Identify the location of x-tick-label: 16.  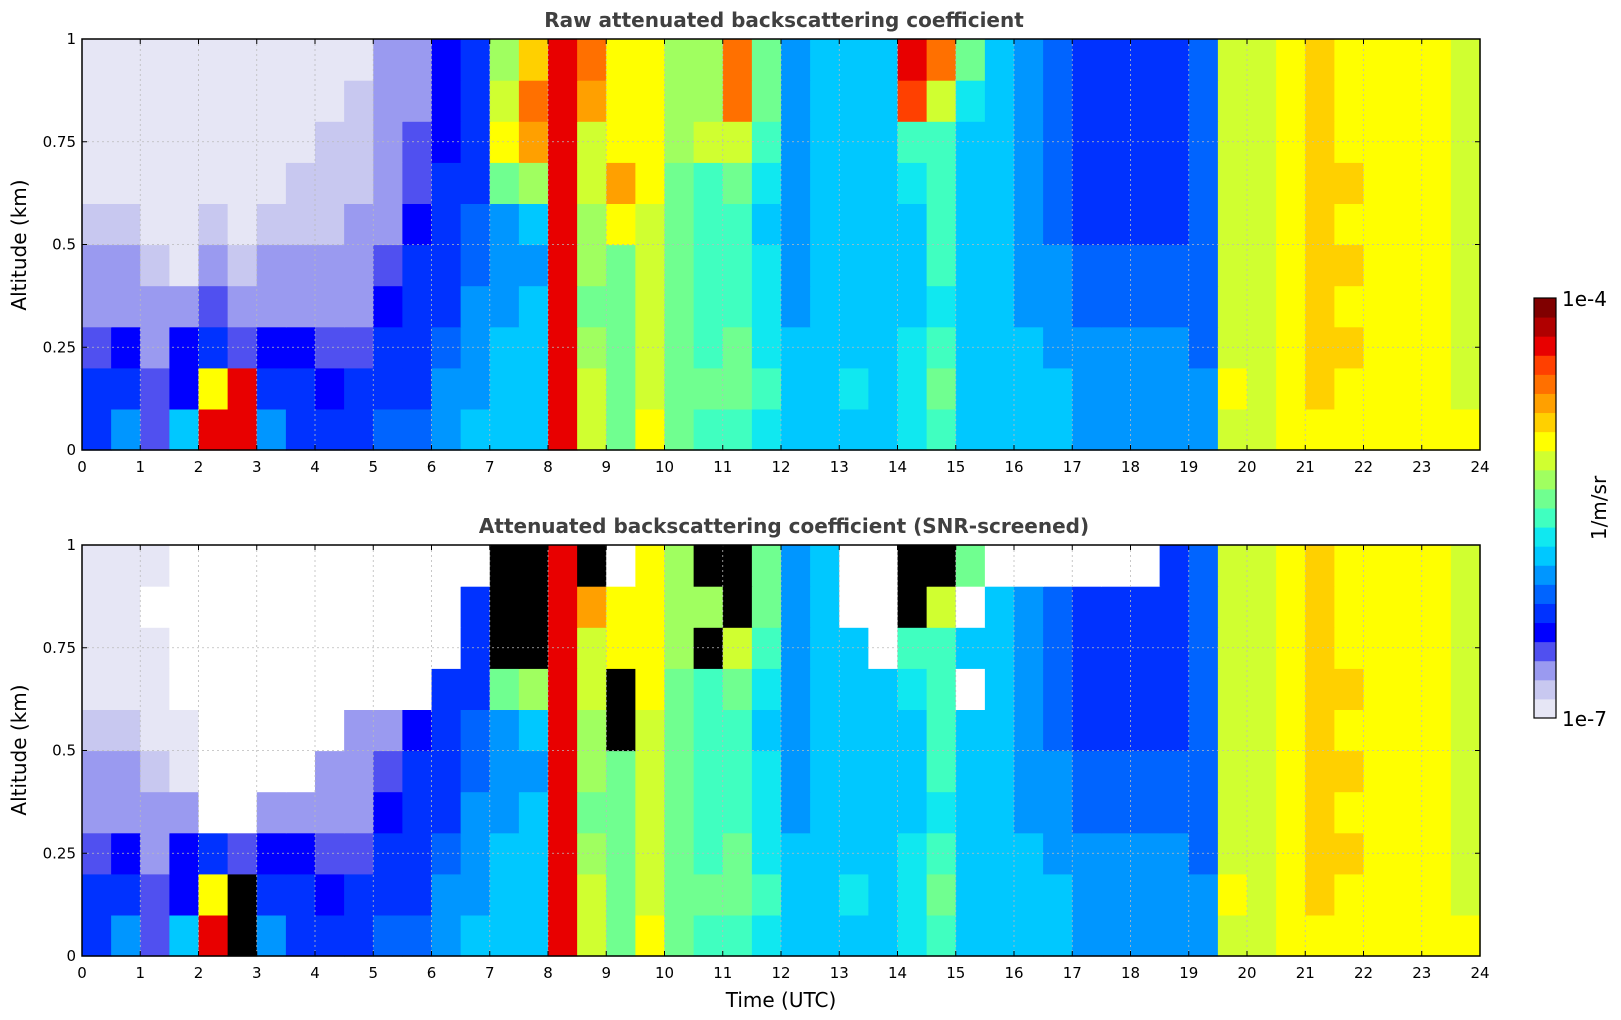
(1013, 973).